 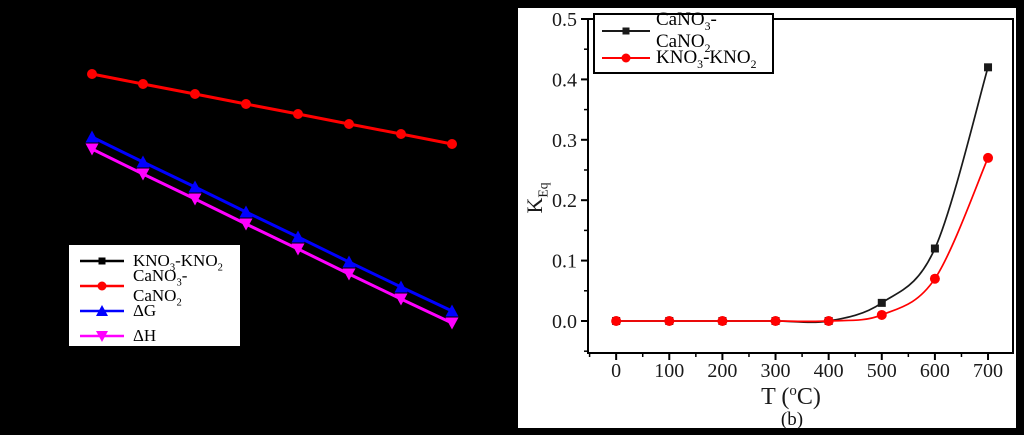 I want to click on panel-caption: (b), so click(x=792, y=419).